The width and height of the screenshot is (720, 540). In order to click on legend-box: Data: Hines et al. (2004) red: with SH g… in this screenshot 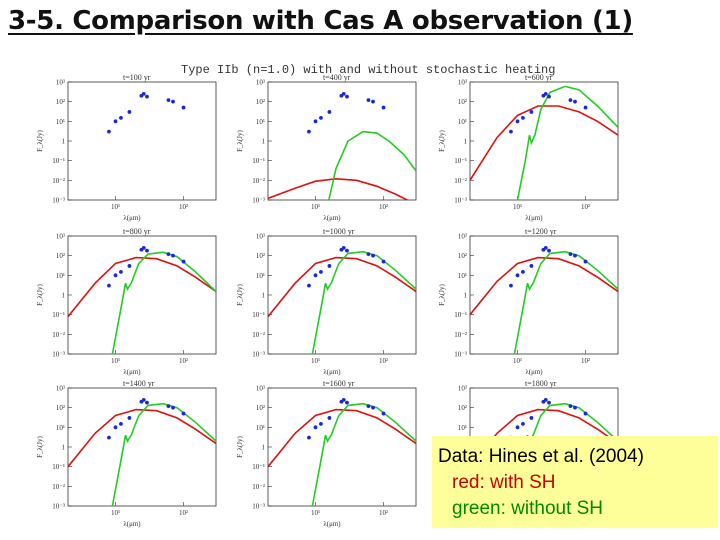, I will do `click(575, 482)`.